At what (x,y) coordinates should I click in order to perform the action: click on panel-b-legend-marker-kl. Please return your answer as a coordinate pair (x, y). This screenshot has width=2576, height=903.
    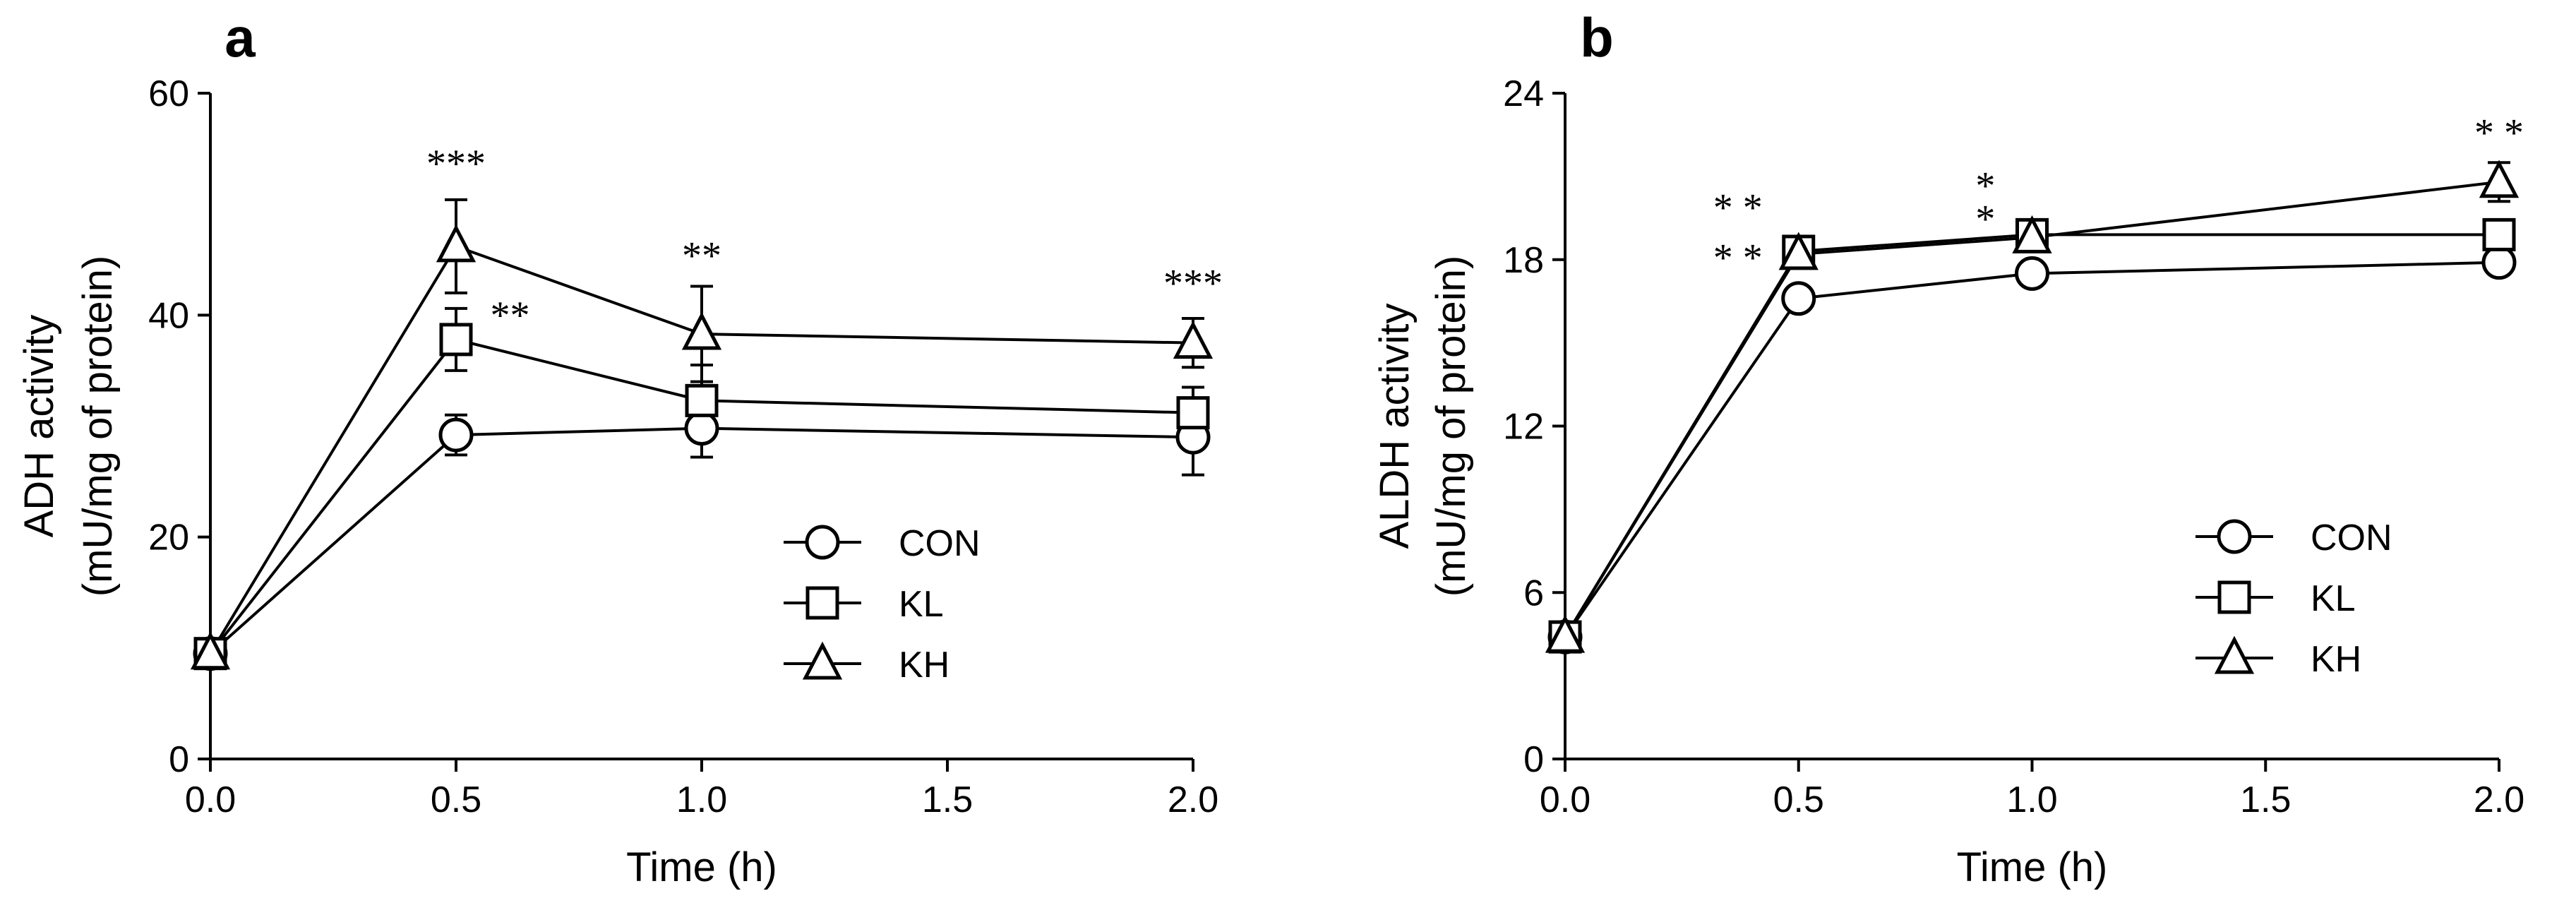
    Looking at the image, I should click on (2234, 597).